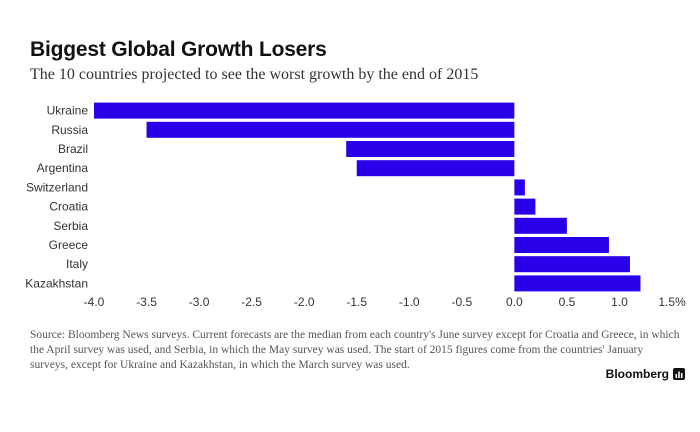 The image size is (700, 432). What do you see at coordinates (68, 207) in the screenshot?
I see `category-label: Croatia` at bounding box center [68, 207].